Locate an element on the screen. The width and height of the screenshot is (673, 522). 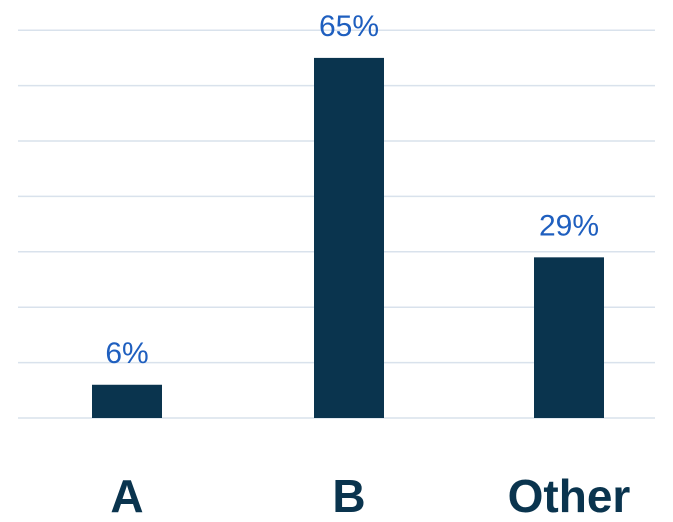
category-label-b: B is located at coordinates (348, 496).